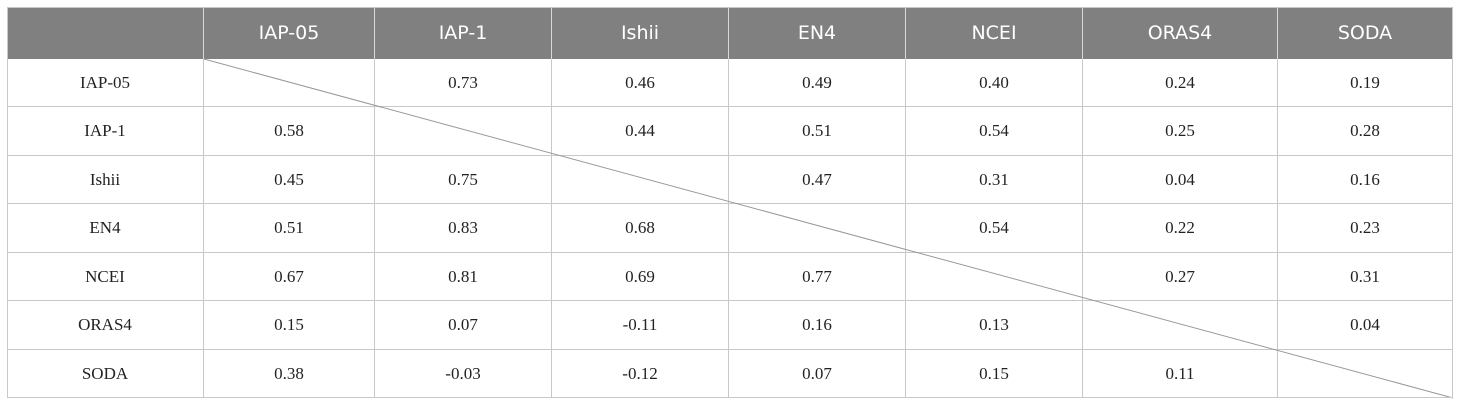  I want to click on value-cell: -0.12, so click(640, 374).